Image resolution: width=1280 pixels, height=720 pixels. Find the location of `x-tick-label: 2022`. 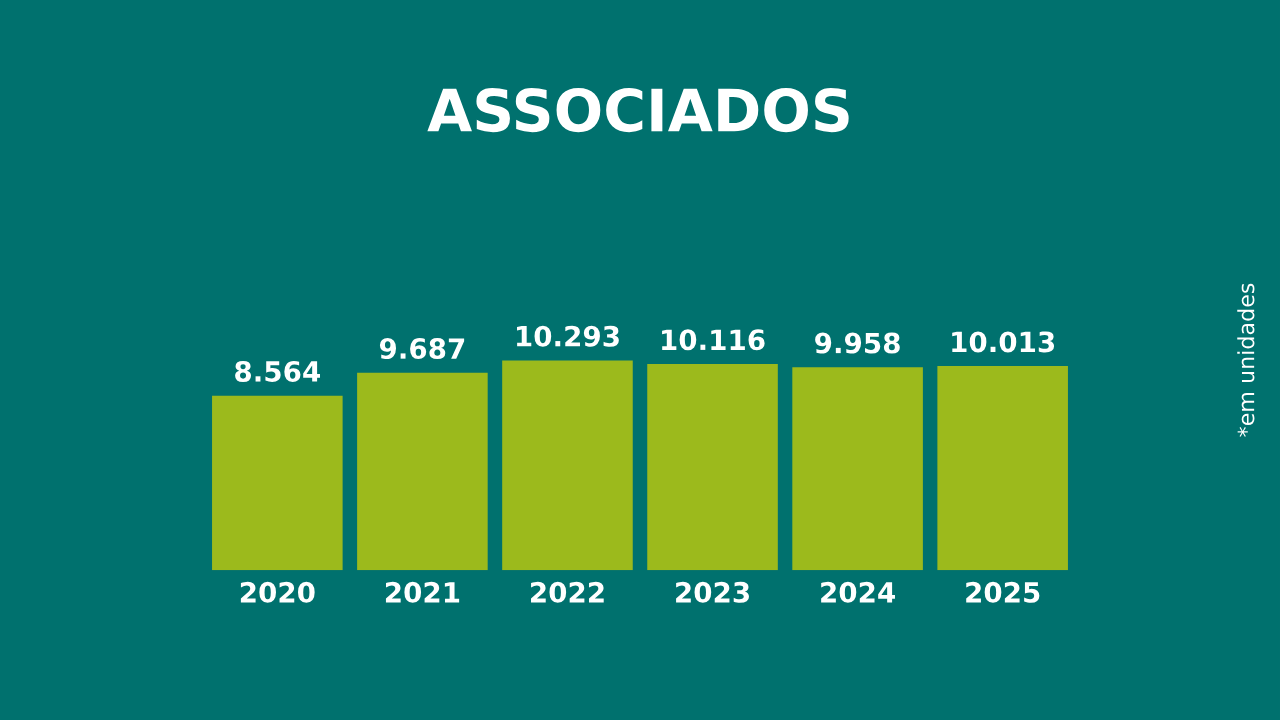

x-tick-label: 2022 is located at coordinates (567, 592).